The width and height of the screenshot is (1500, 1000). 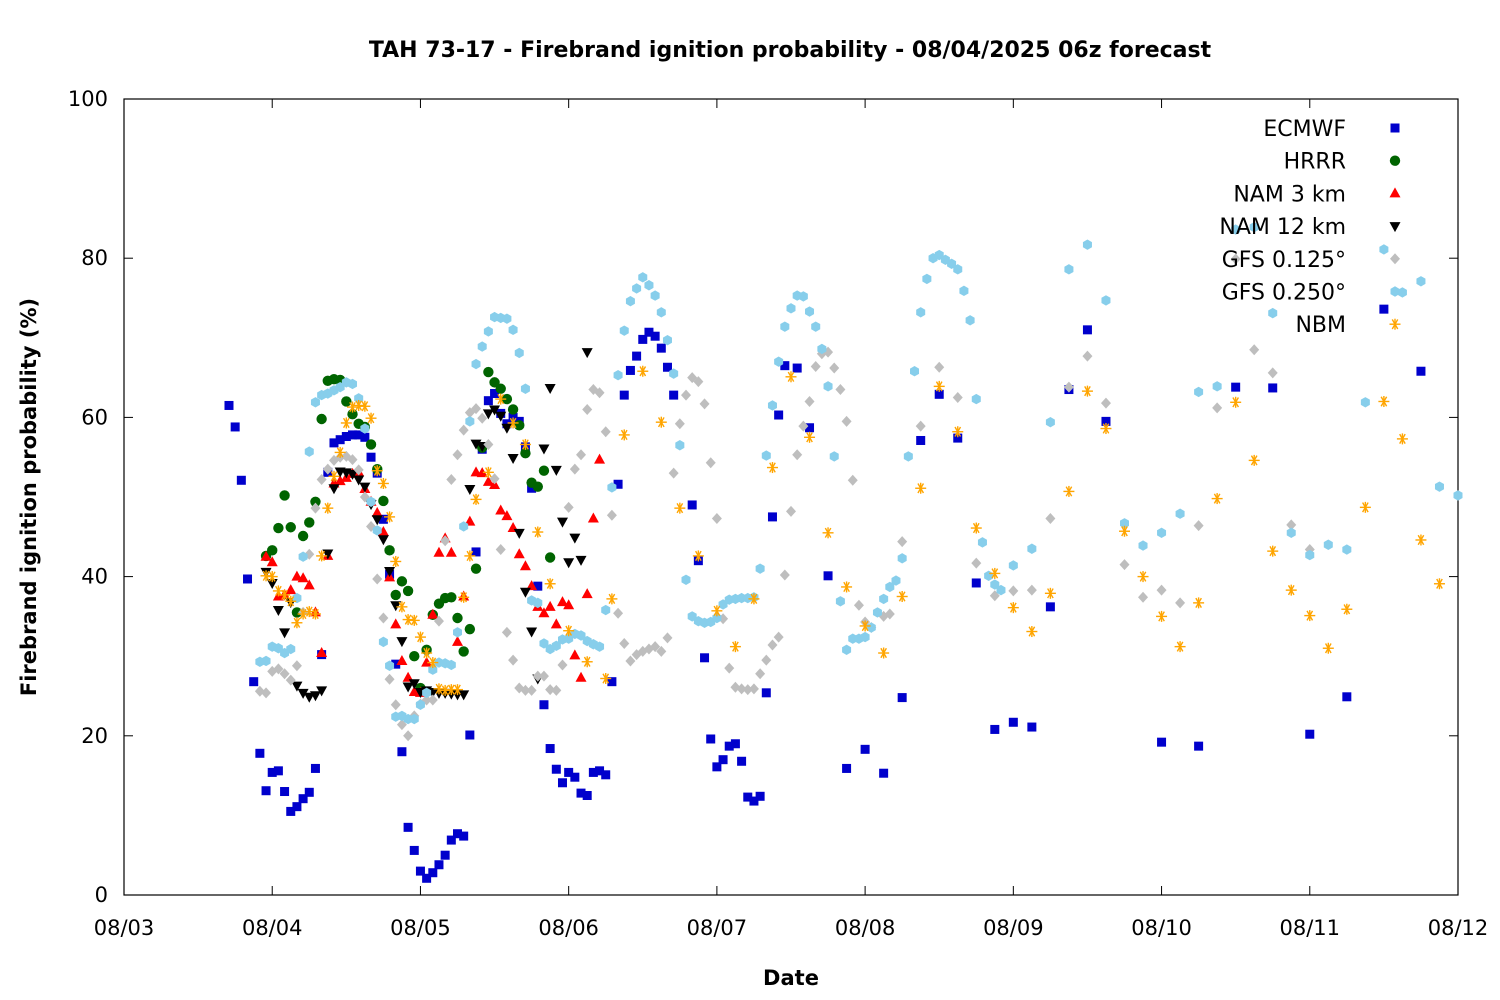 What do you see at coordinates (1013, 928) in the screenshot?
I see `x-tick-label: 08/09` at bounding box center [1013, 928].